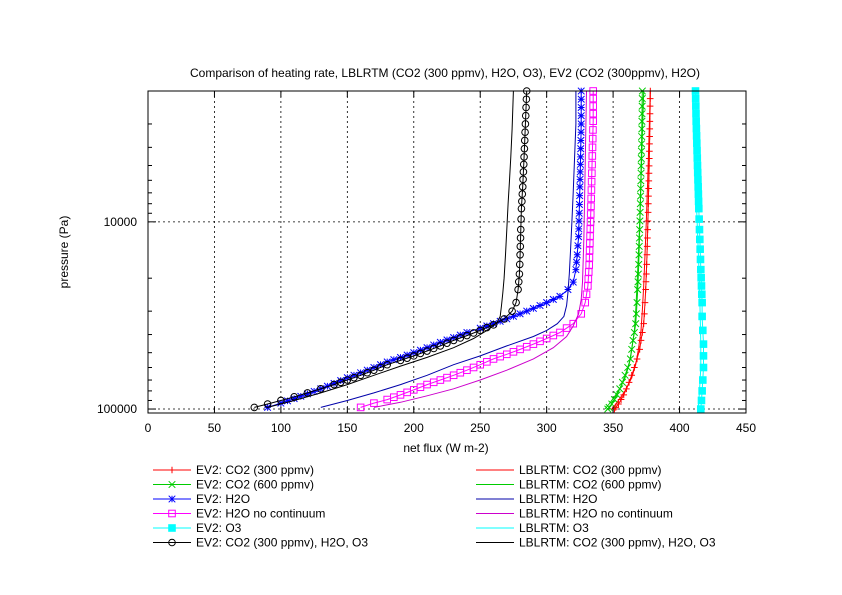  What do you see at coordinates (260, 543) in the screenshot?
I see `legend-entry: EV2: CO2 (300 ppmv), H2O, O3` at bounding box center [260, 543].